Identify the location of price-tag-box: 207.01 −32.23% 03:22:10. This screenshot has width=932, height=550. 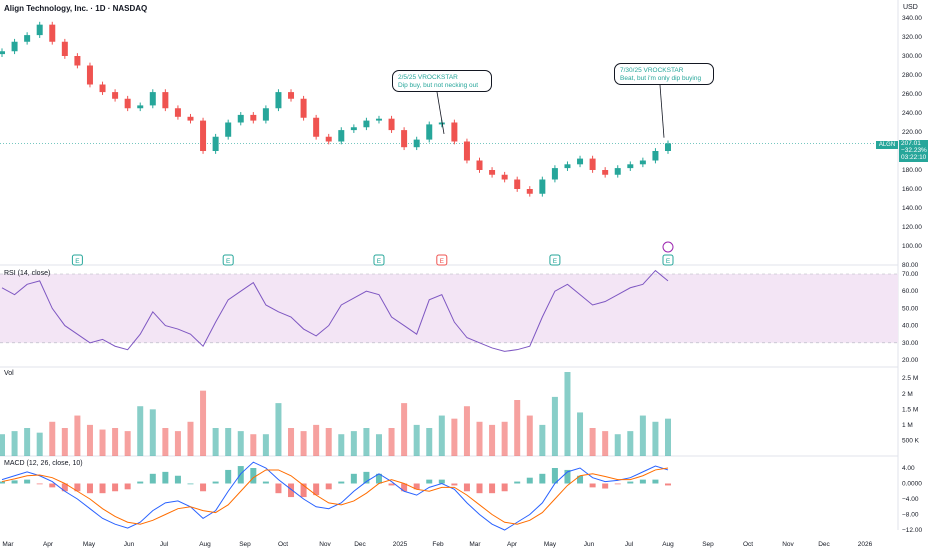
(913, 151).